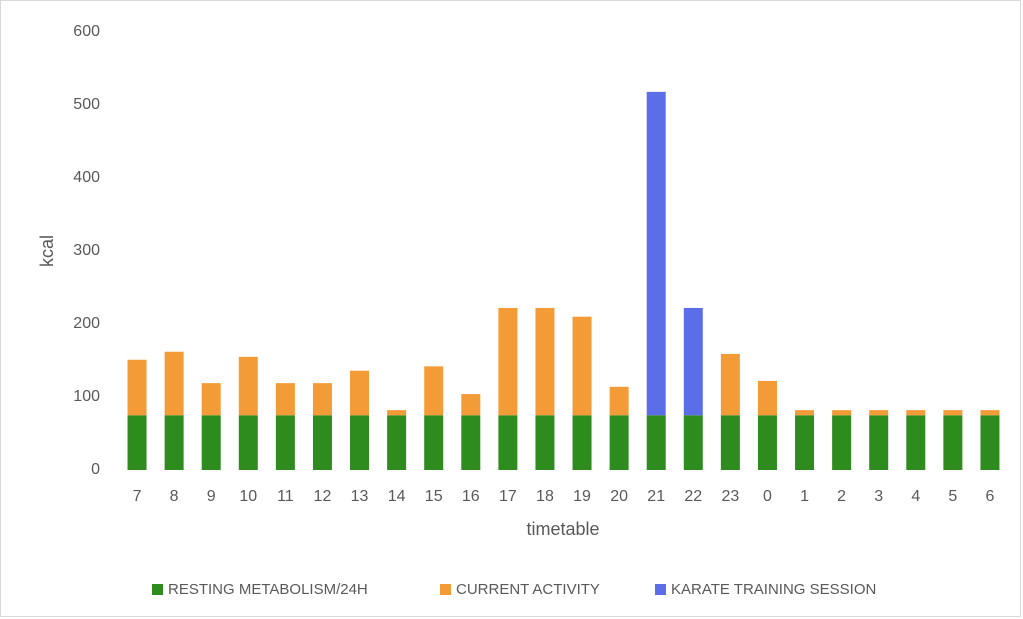 The width and height of the screenshot is (1023, 619). What do you see at coordinates (47, 251) in the screenshot?
I see `y-axis-label: kcal` at bounding box center [47, 251].